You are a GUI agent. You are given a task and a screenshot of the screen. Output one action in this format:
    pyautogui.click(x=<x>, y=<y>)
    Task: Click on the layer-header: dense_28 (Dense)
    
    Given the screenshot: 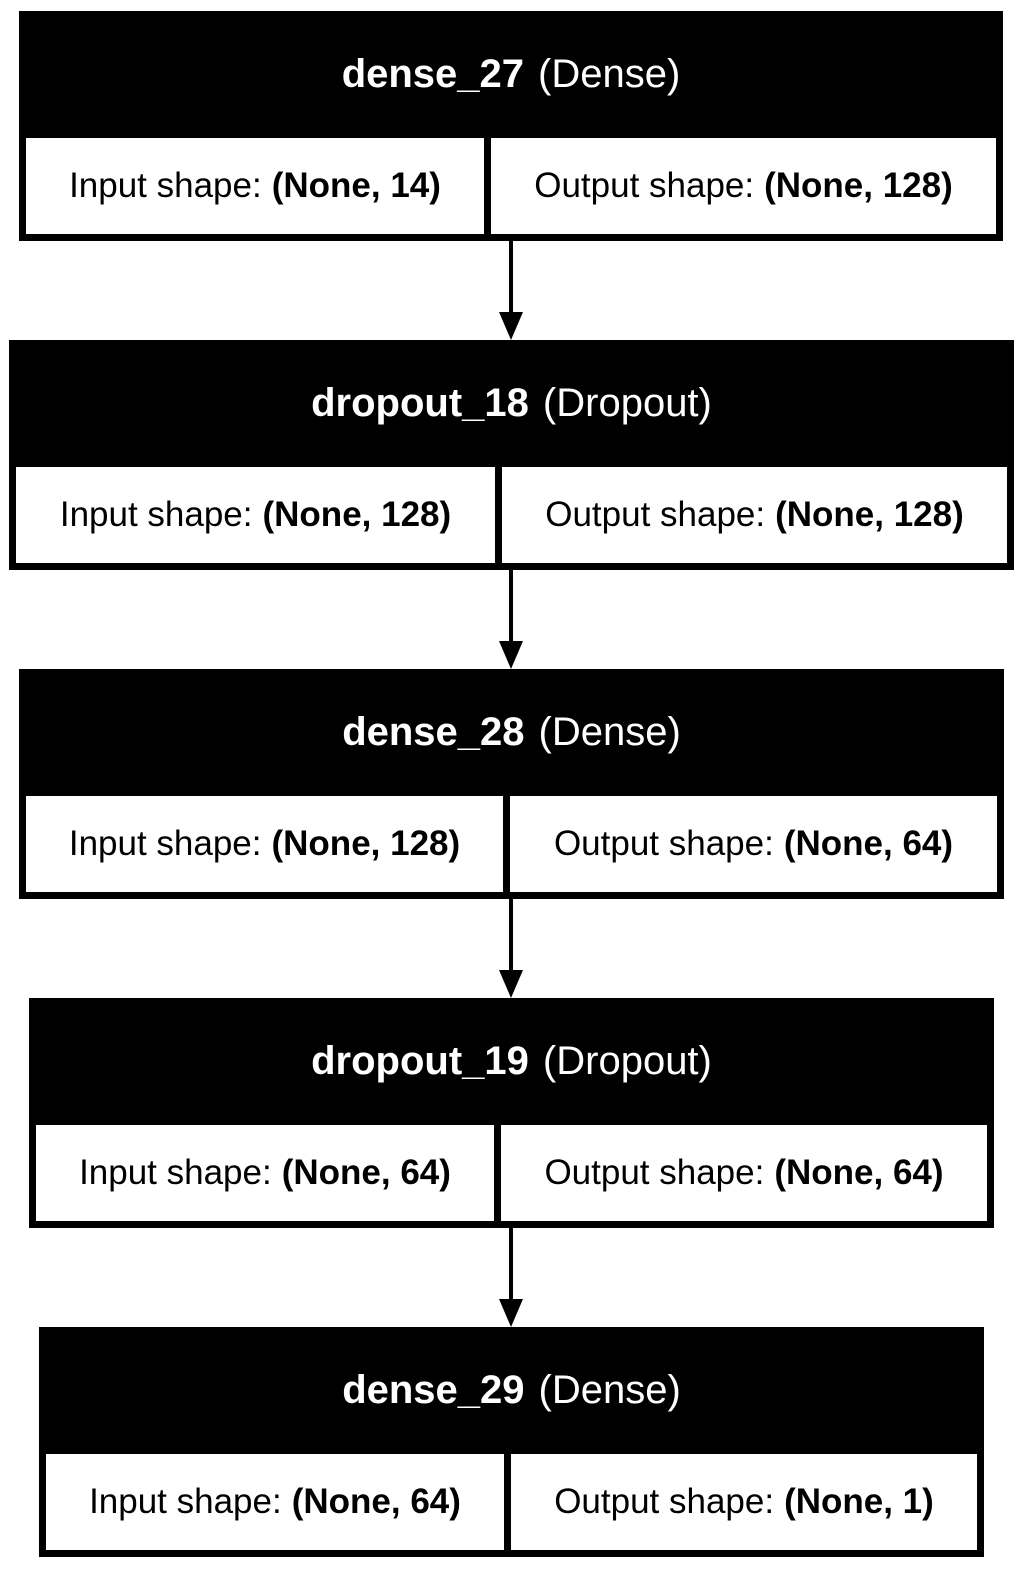 What is the action you would take?
    pyautogui.click(x=511, y=732)
    